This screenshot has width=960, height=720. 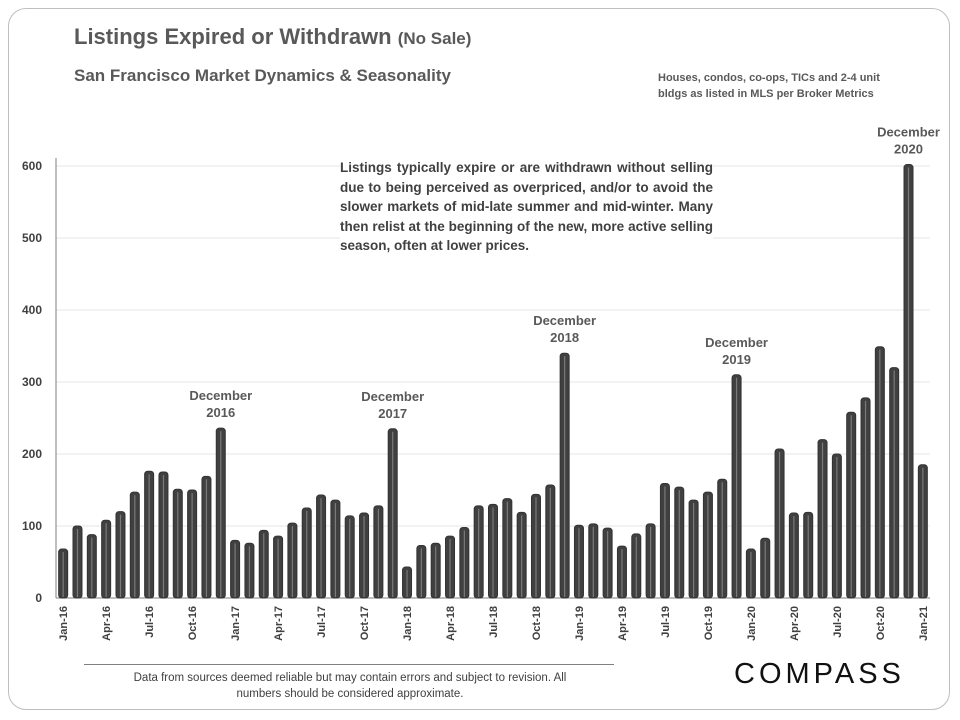 I want to click on y-tick-label: 500, so click(x=32, y=238).